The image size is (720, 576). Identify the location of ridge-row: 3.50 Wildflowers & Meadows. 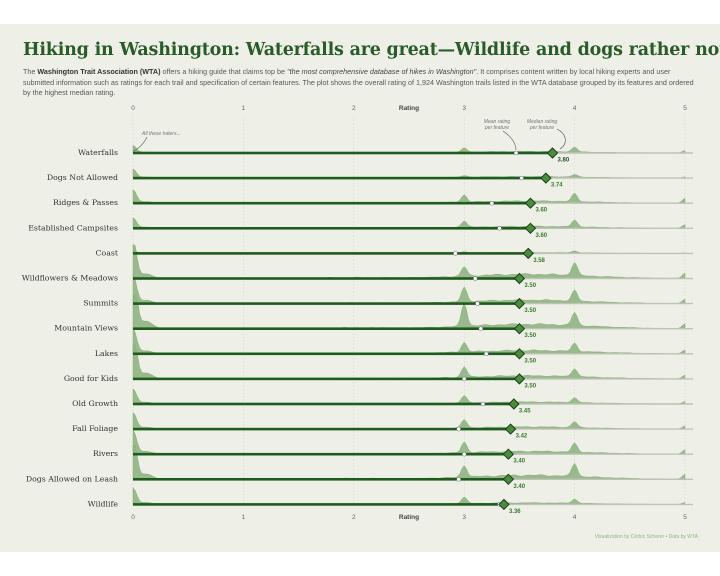
(357, 266).